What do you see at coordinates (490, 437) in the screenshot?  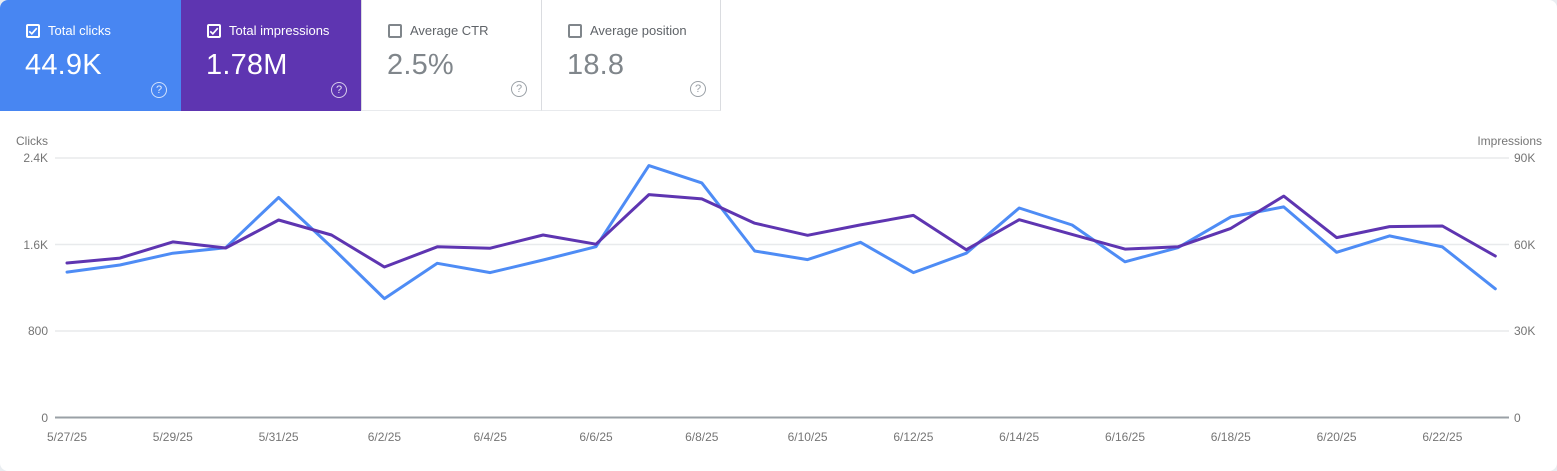 I see `x-axis-tick: 6/4/25` at bounding box center [490, 437].